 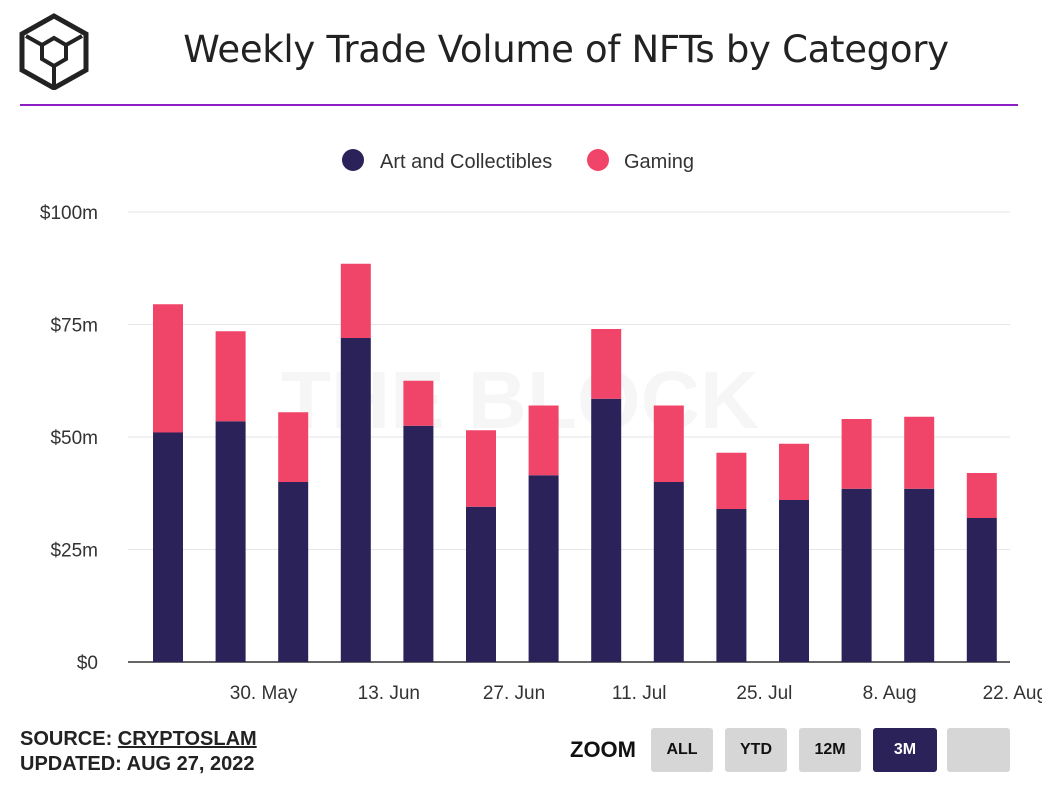 I want to click on legend-marker-gaming, so click(x=598, y=160).